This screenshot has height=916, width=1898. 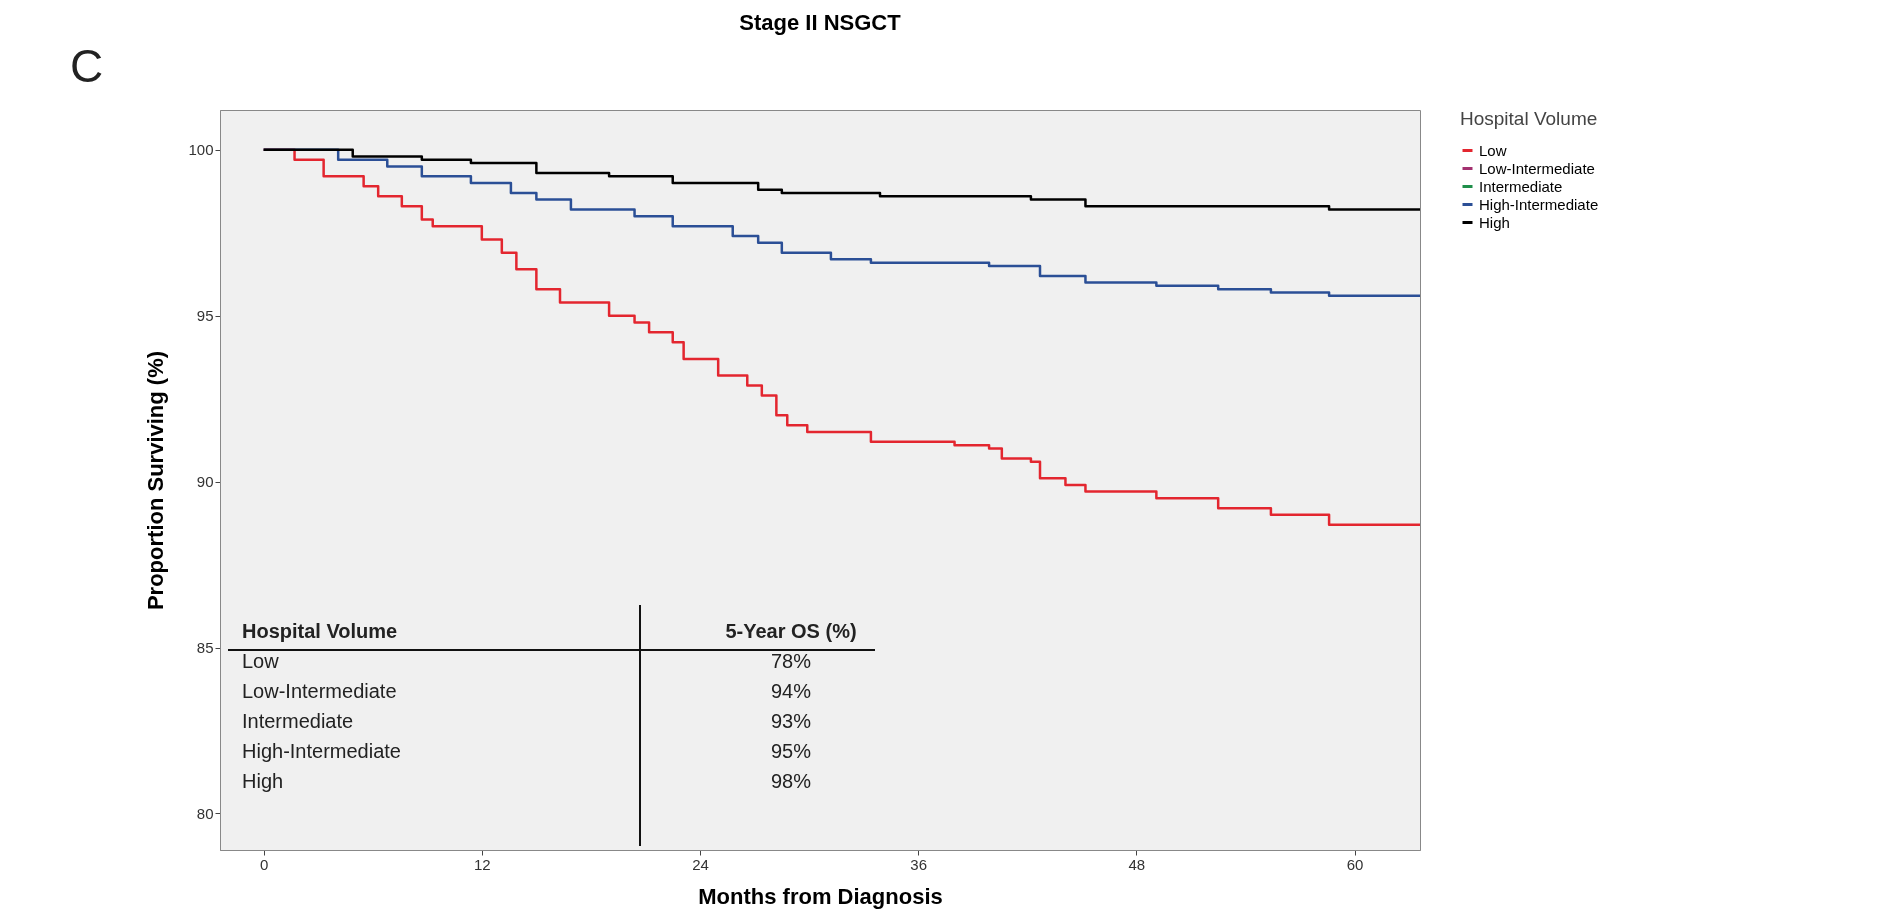 What do you see at coordinates (205, 813) in the screenshot?
I see `y-tick-label: 80` at bounding box center [205, 813].